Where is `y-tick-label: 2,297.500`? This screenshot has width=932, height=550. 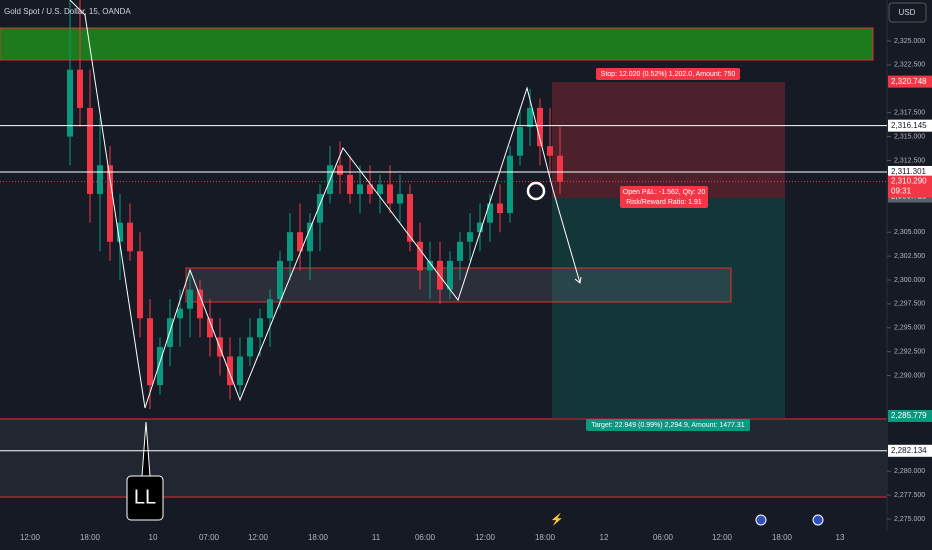 y-tick-label: 2,297.500 is located at coordinates (909, 304).